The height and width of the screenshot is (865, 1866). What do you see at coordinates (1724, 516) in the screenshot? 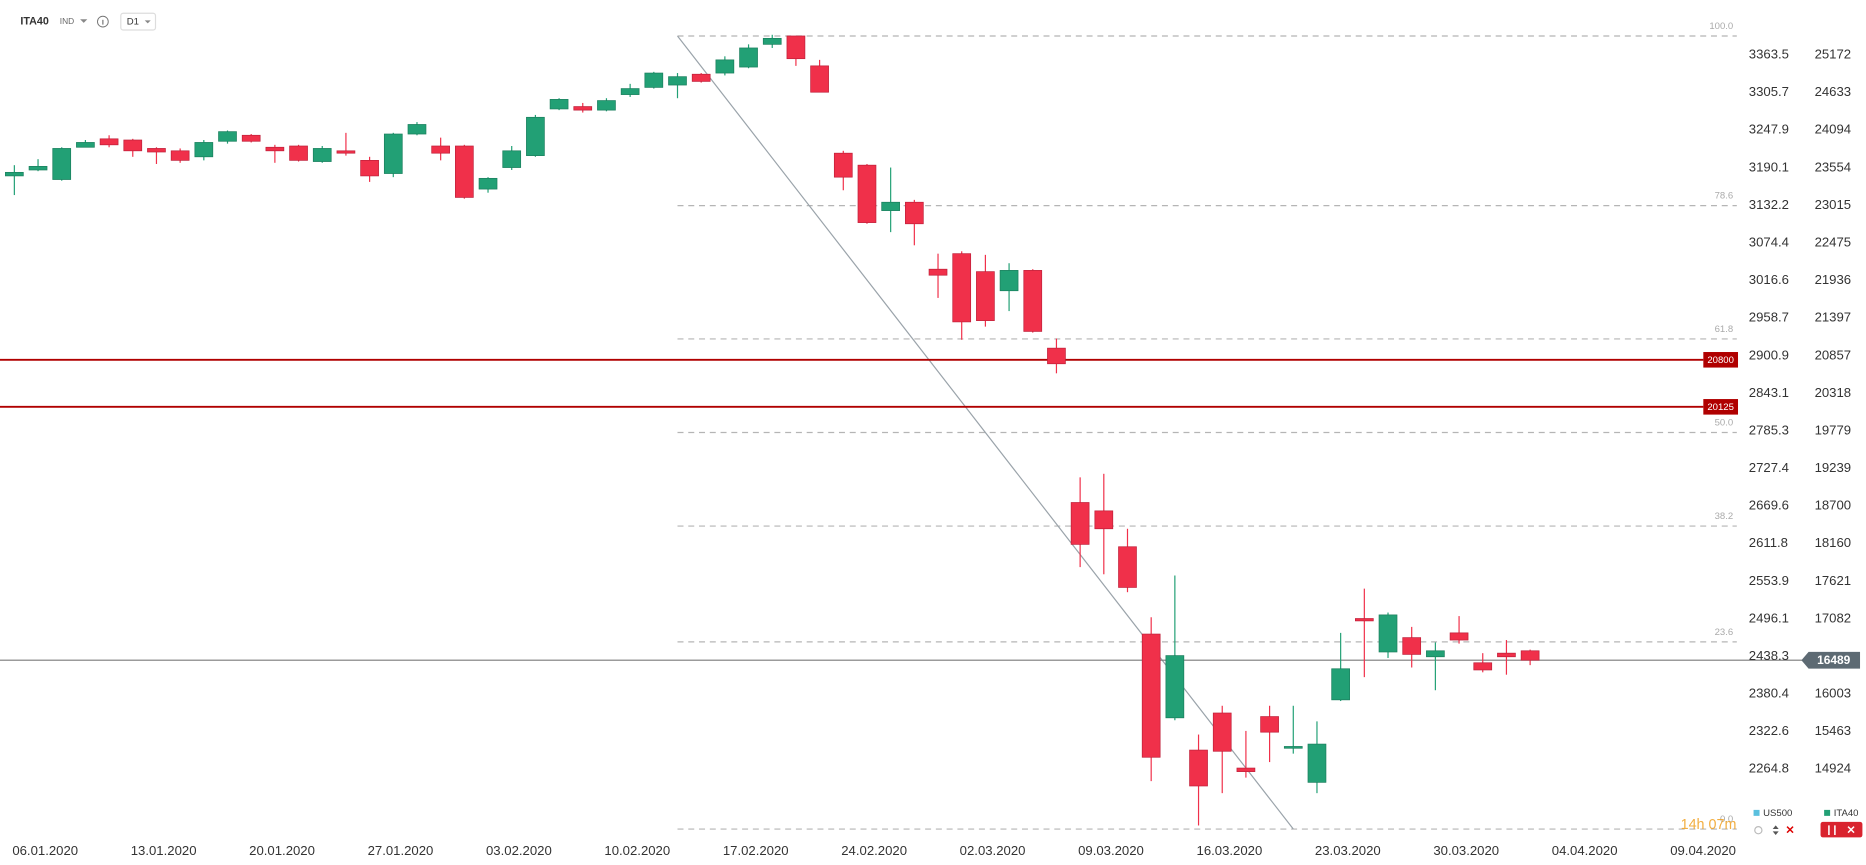
I see `fib-label: 38.2` at bounding box center [1724, 516].